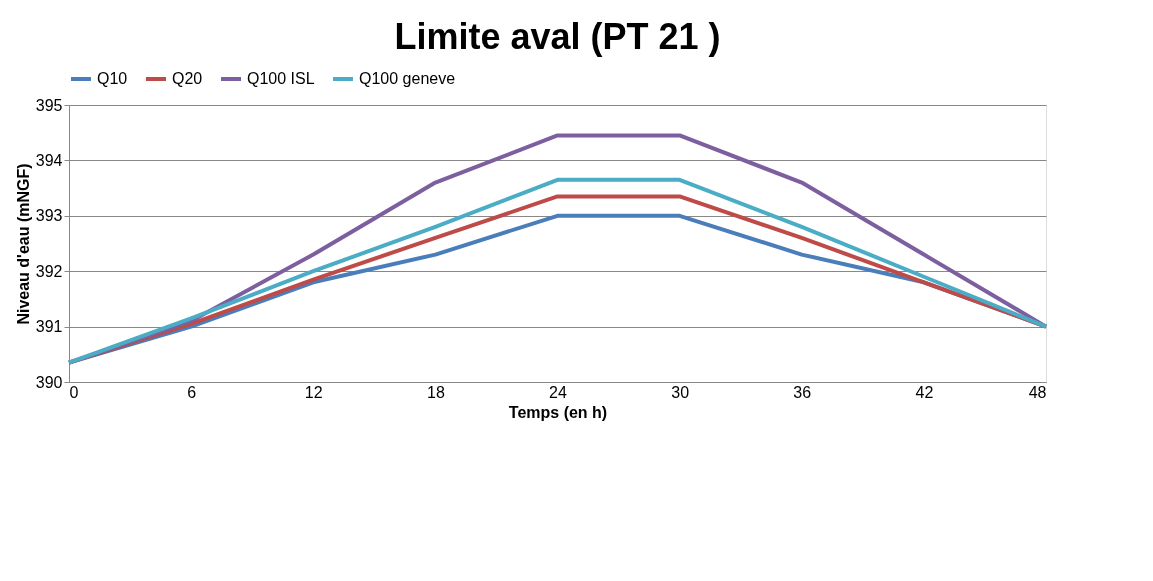  Describe the element at coordinates (49, 160) in the screenshot. I see `y-tick-label: 394` at that location.